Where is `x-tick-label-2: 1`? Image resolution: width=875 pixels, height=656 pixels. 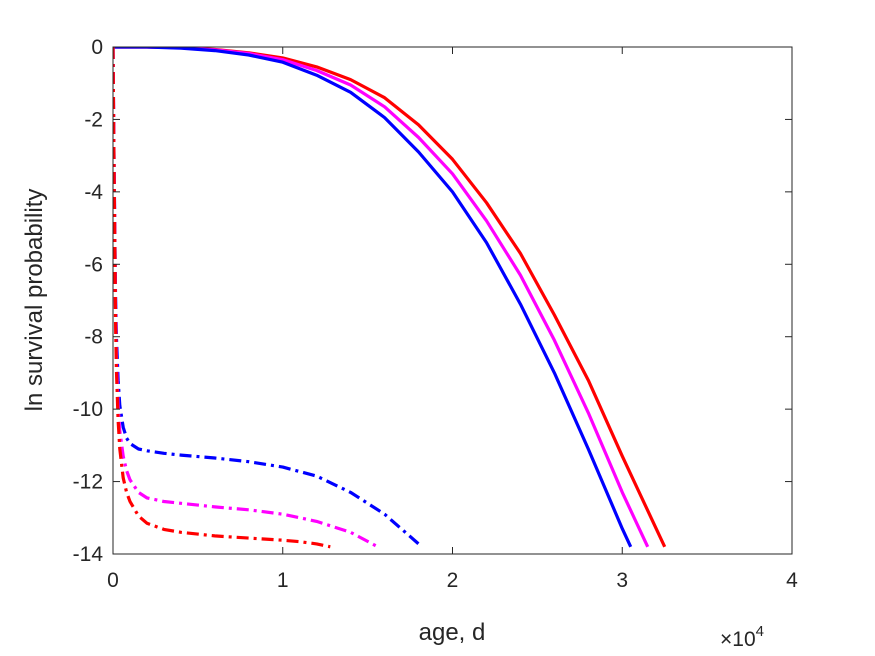 x-tick-label-2: 1 is located at coordinates (283, 580).